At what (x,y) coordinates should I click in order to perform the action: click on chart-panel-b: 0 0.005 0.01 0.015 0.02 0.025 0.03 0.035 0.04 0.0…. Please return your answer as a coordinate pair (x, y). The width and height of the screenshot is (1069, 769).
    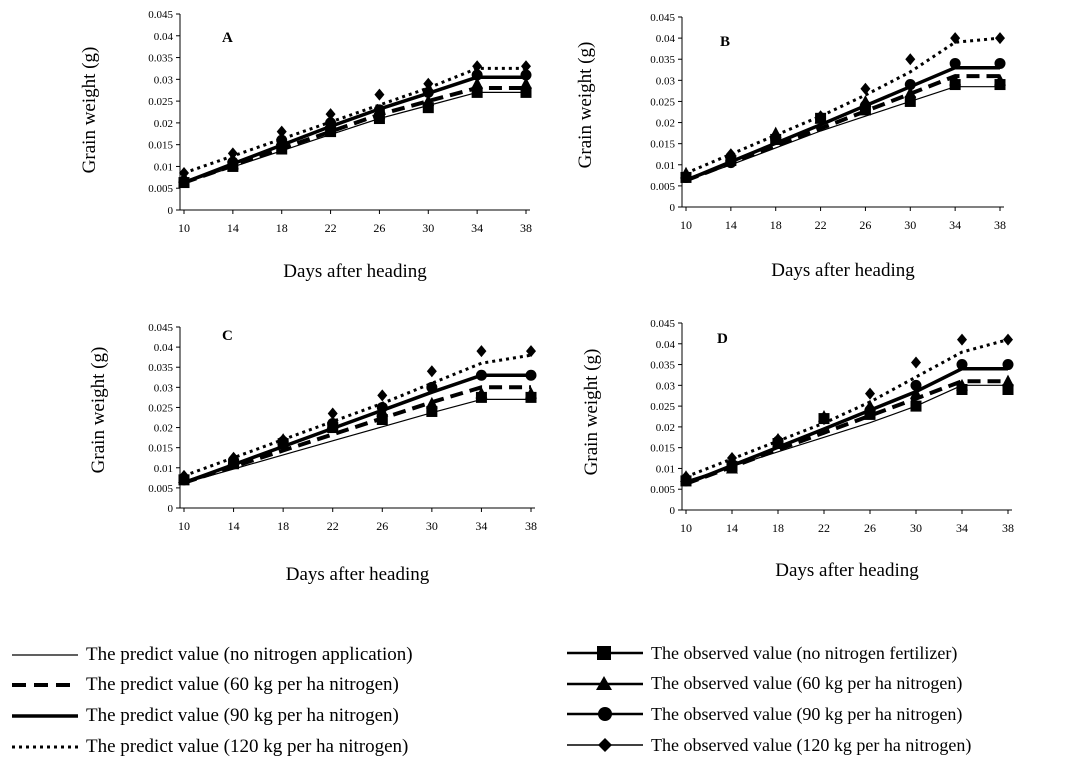
    Looking at the image, I should click on (790, 146).